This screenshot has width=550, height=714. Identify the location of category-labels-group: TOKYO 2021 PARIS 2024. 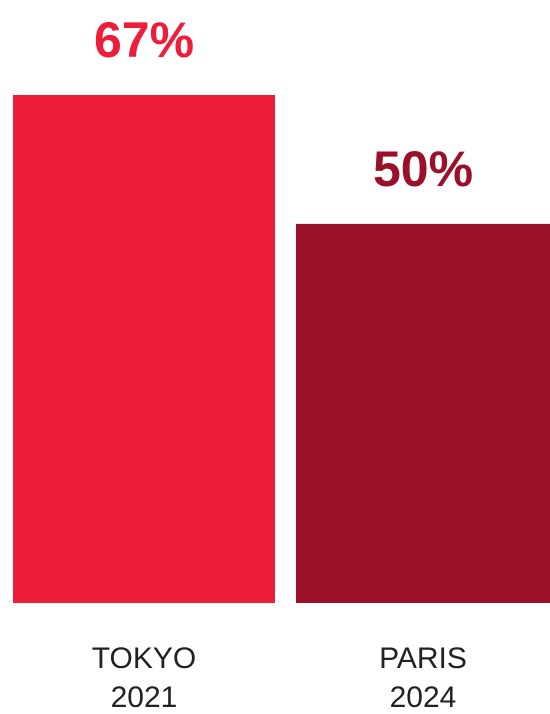
(279, 678).